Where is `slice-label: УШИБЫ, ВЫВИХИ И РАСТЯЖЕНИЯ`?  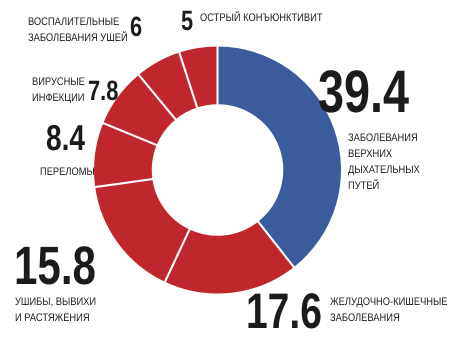 slice-label: УШИБЫ, ВЫВИХИ И РАСТЯЖЕНИЯ is located at coordinates (55, 310).